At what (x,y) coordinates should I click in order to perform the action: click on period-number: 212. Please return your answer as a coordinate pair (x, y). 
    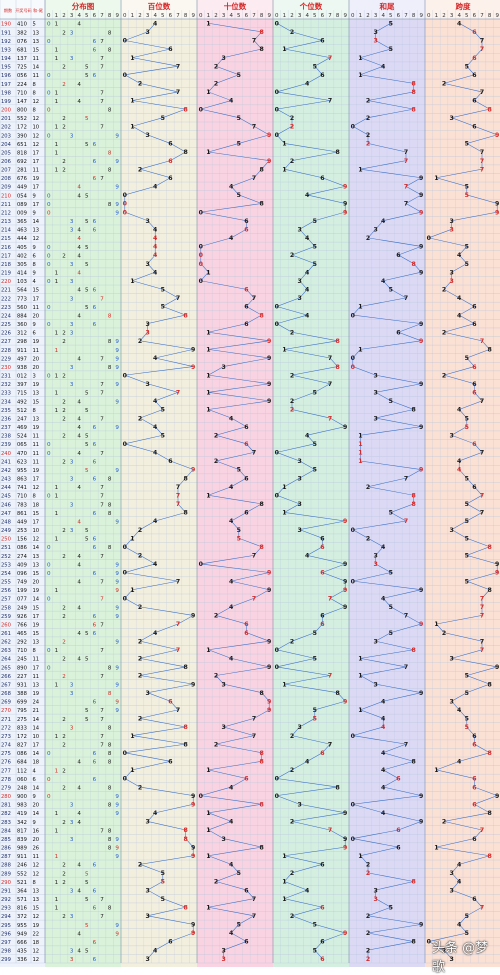
    Looking at the image, I should click on (6, 213).